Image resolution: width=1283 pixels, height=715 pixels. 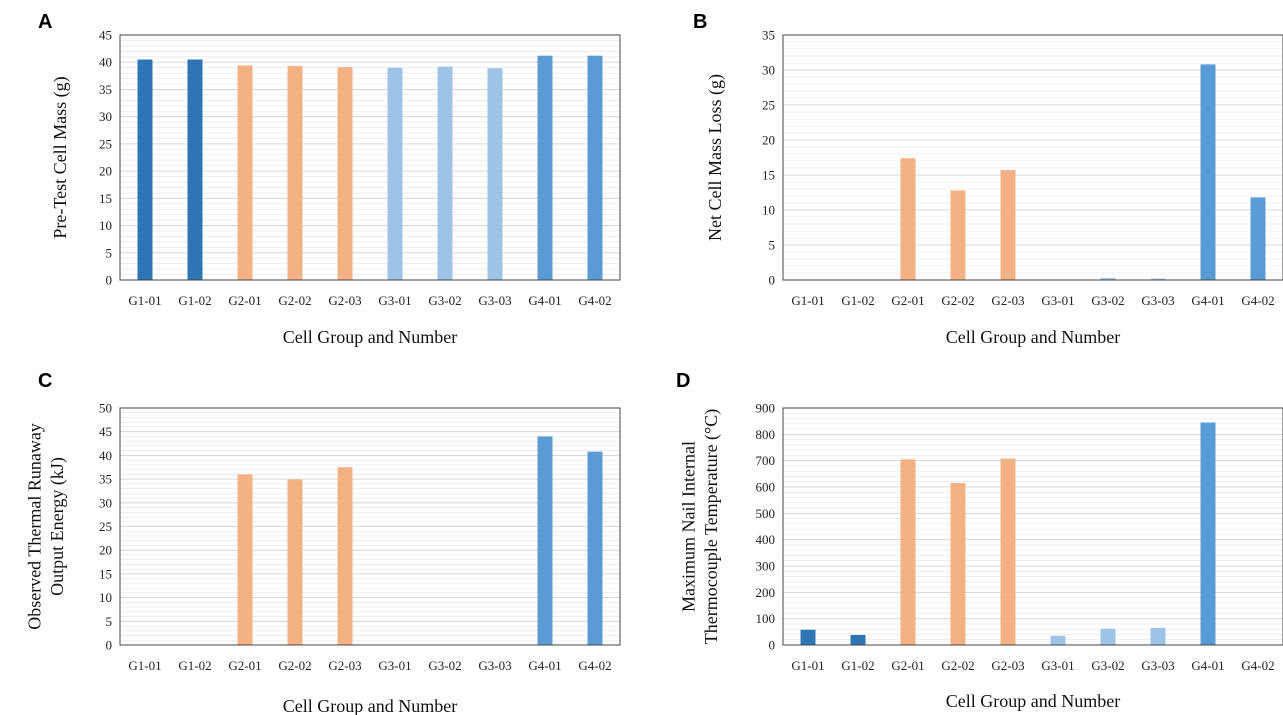 What do you see at coordinates (766, 513) in the screenshot?
I see `y-tick-label: 500` at bounding box center [766, 513].